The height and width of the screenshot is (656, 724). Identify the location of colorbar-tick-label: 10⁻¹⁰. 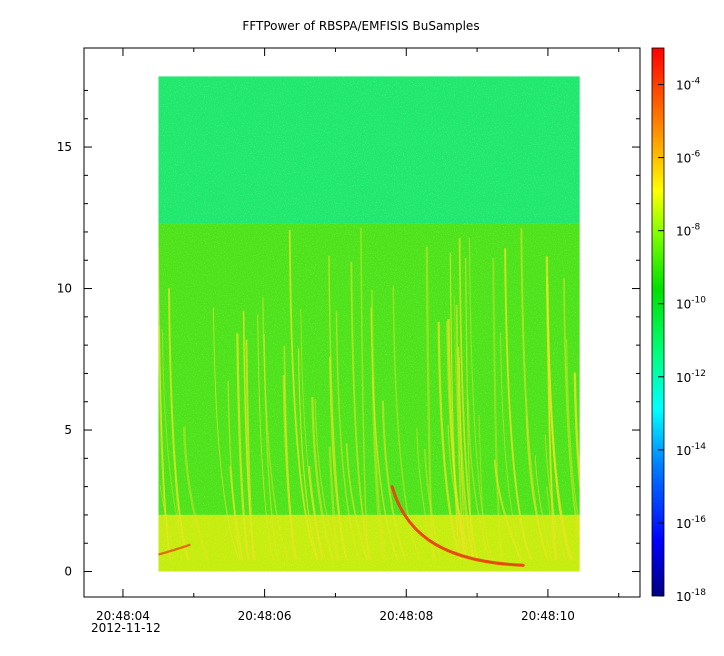
(691, 304).